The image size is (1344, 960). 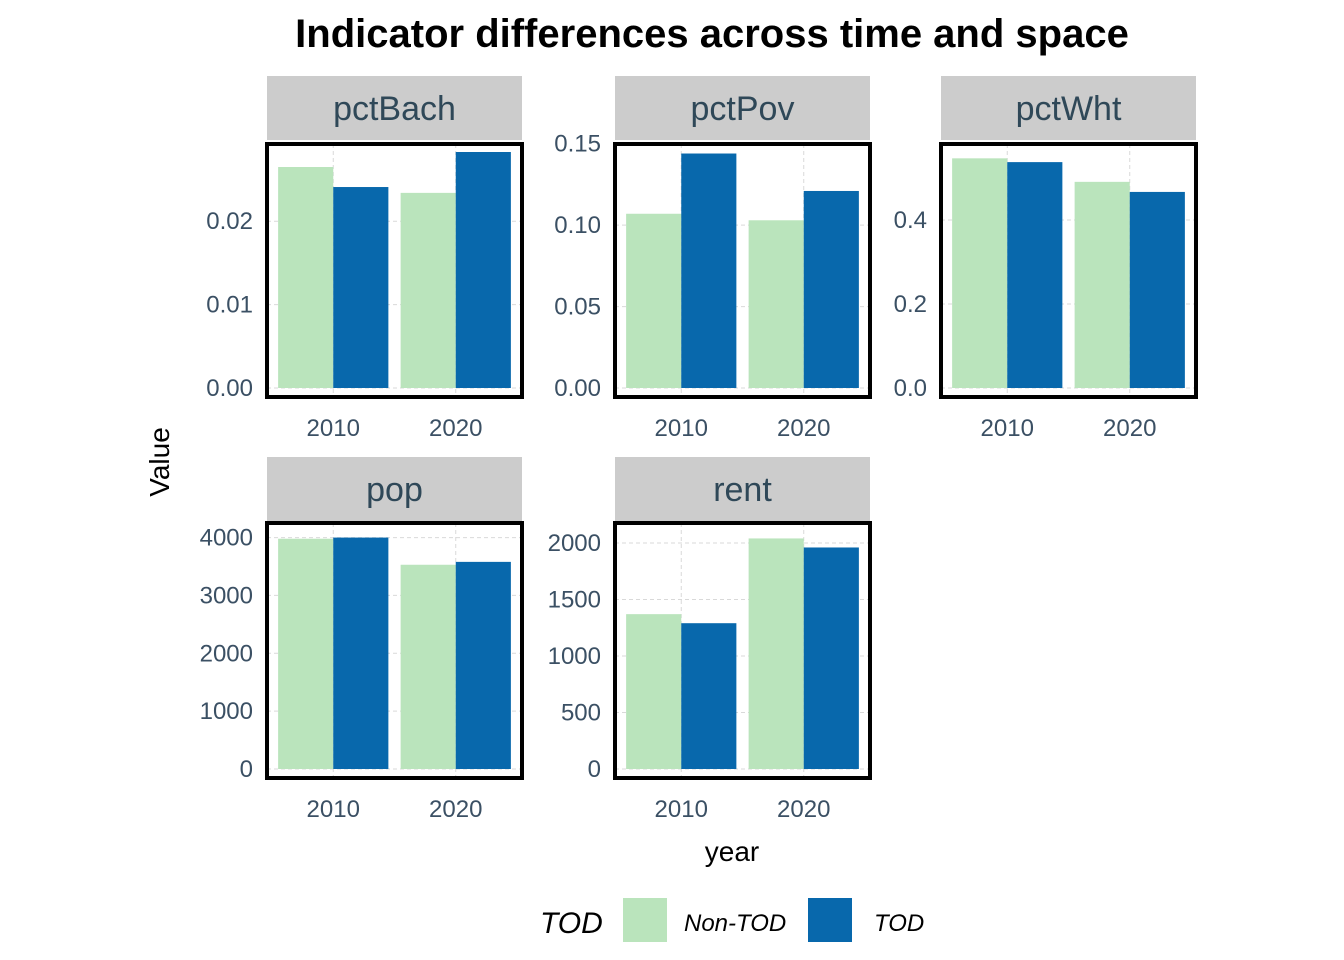 I want to click on x-axis-title: year, so click(x=732, y=851).